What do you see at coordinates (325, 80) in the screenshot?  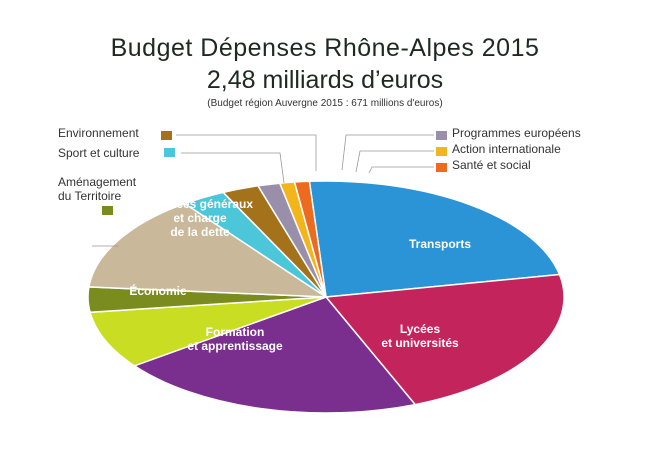 I see `chart-subtitle: 2,48 milliards d’euros` at bounding box center [325, 80].